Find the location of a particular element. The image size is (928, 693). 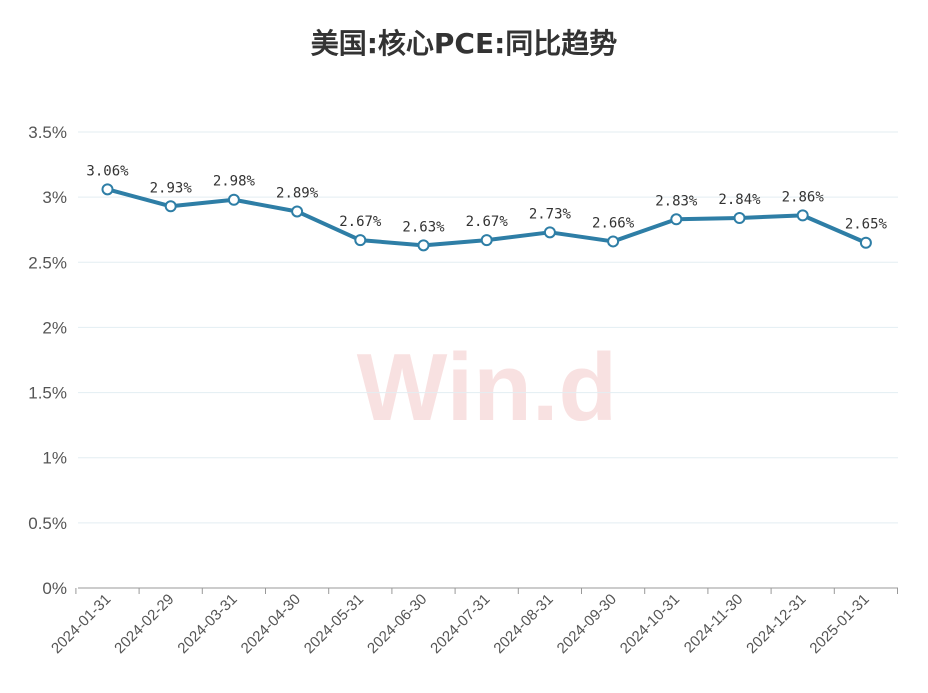

data-label: 2.83% is located at coordinates (676, 201).